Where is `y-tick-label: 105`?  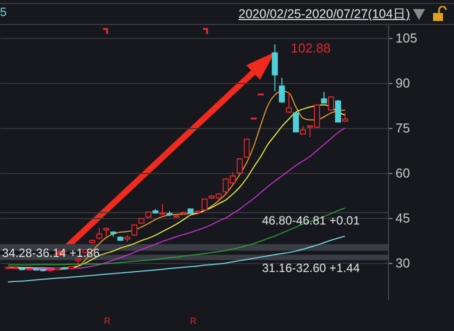 y-tick-label: 105 is located at coordinates (407, 38).